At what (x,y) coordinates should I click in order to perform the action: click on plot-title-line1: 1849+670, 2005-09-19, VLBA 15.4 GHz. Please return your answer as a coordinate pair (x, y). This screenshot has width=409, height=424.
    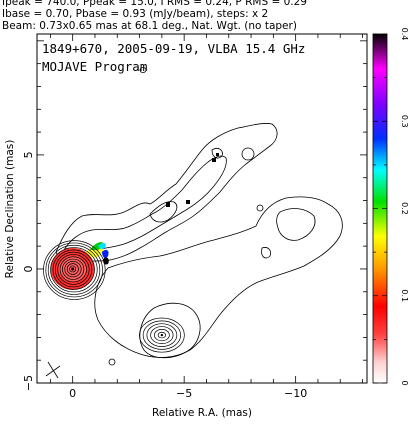
    Looking at the image, I should click on (173, 48).